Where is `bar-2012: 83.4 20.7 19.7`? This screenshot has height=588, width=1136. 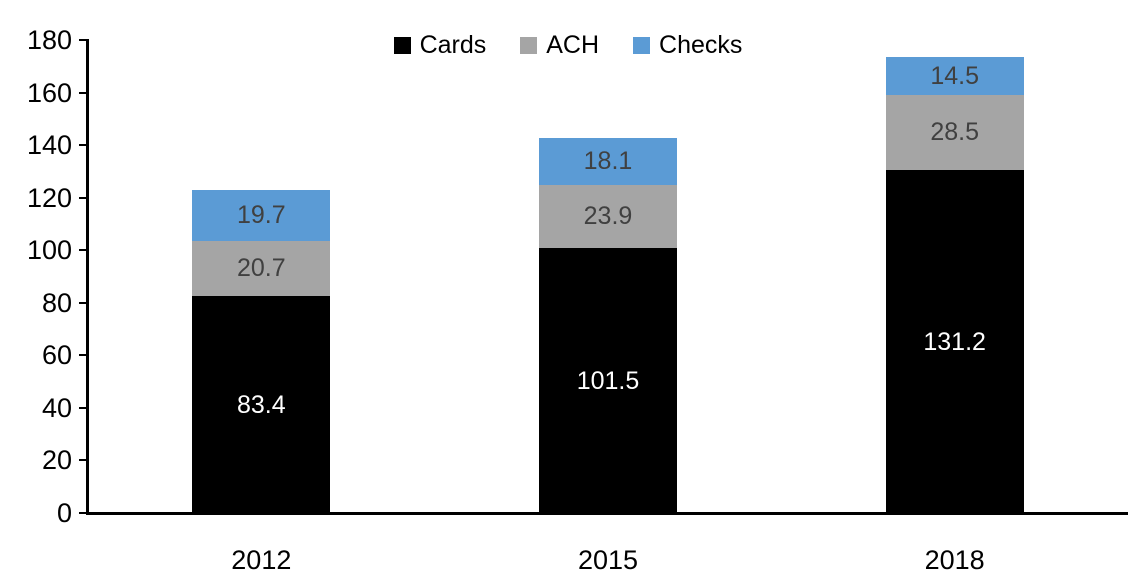 bar-2012: 83.4 20.7 19.7 is located at coordinates (261, 352).